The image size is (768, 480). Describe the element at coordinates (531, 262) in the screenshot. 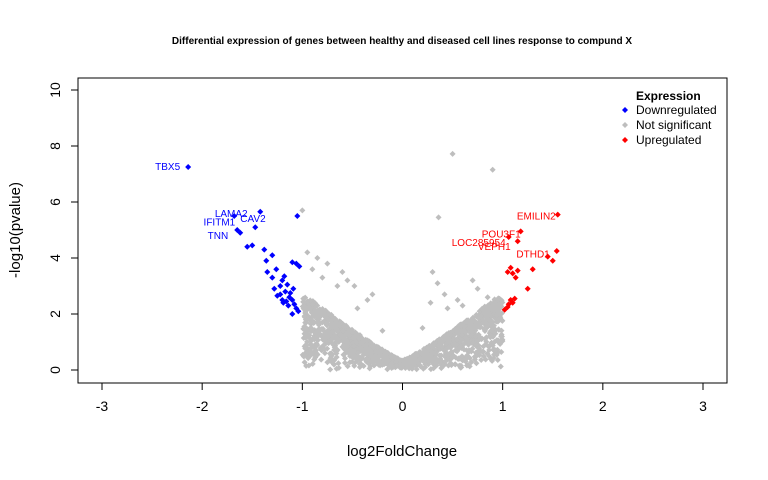

I see `series-upregulated` at that location.